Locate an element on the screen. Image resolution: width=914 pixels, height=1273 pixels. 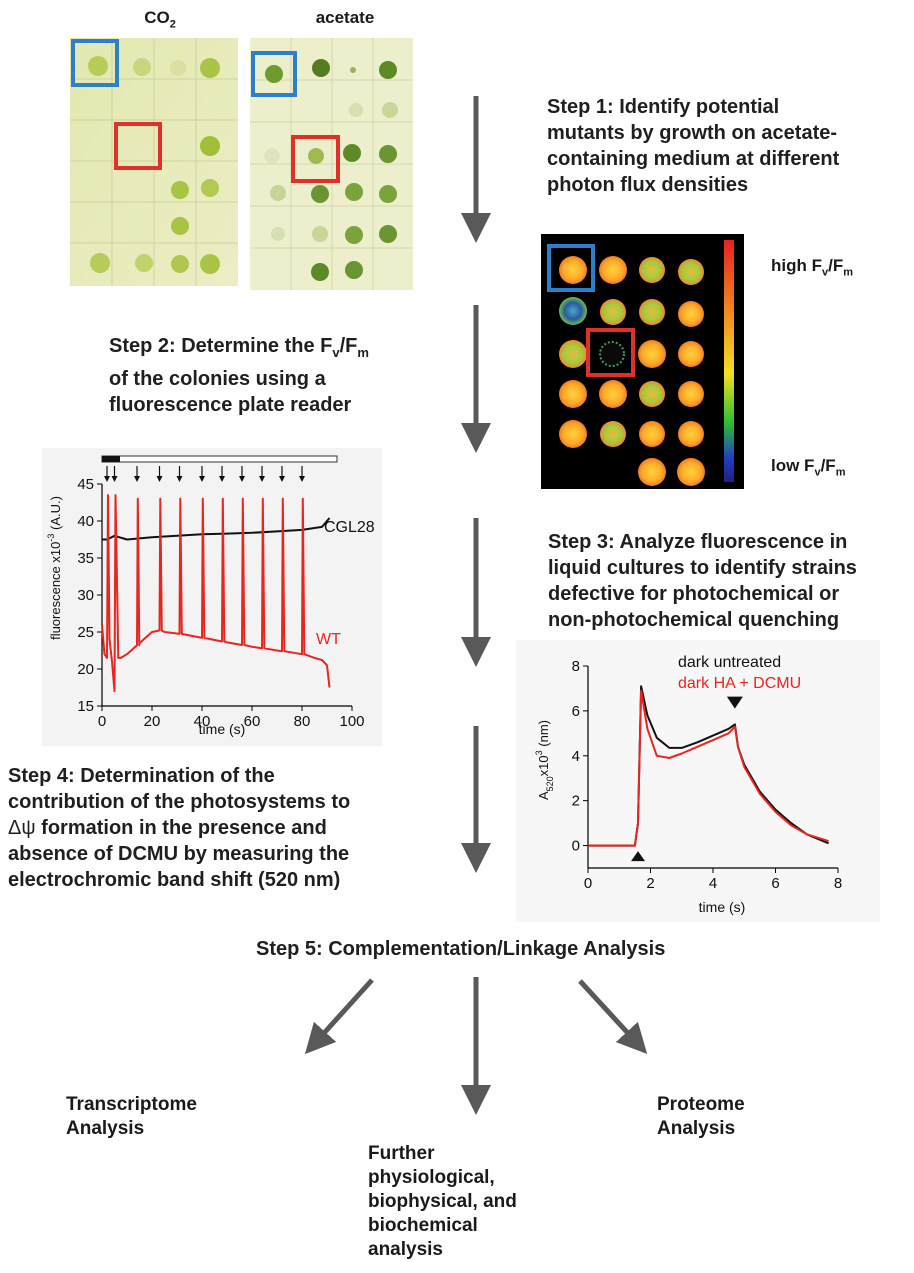
chart2-ticks: 0 2 4 6 8 0 2 4 6 8 is located at coordinates (707, 775).